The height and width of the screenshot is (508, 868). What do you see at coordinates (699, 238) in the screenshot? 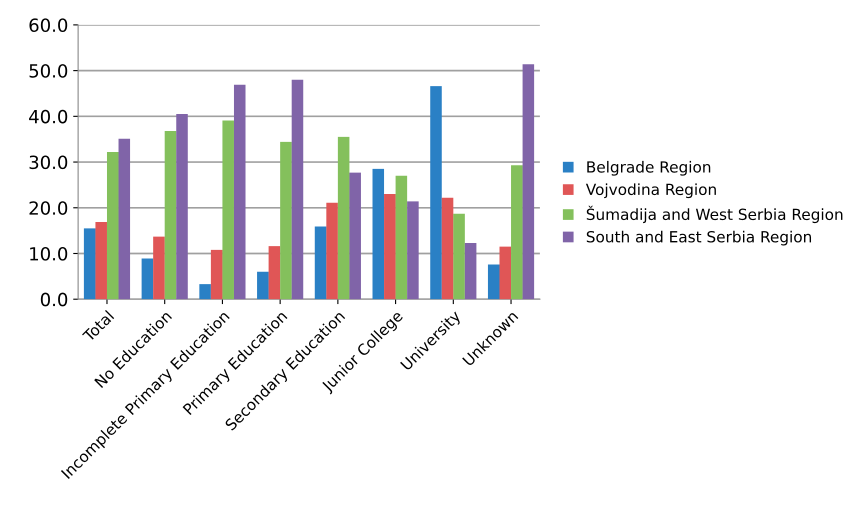
I see `legend-label: South and East Serbia Region` at bounding box center [699, 238].